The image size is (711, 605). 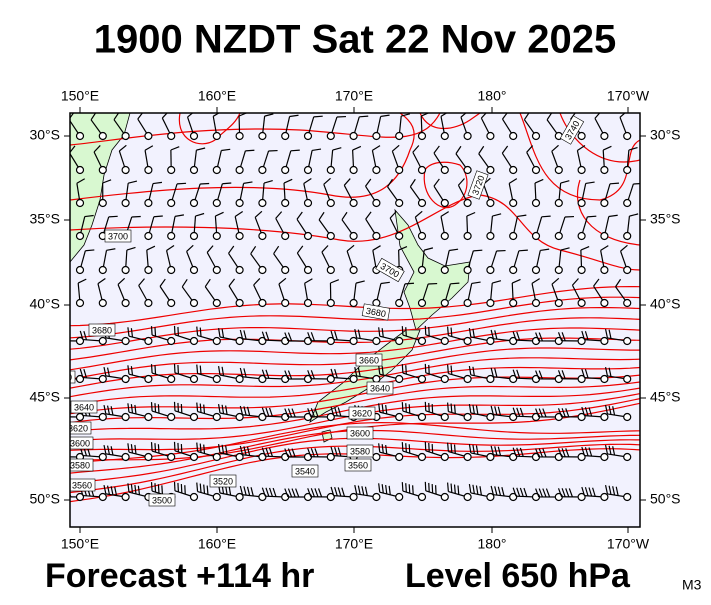 I want to click on contour-label-text: 3500, so click(x=162, y=500).